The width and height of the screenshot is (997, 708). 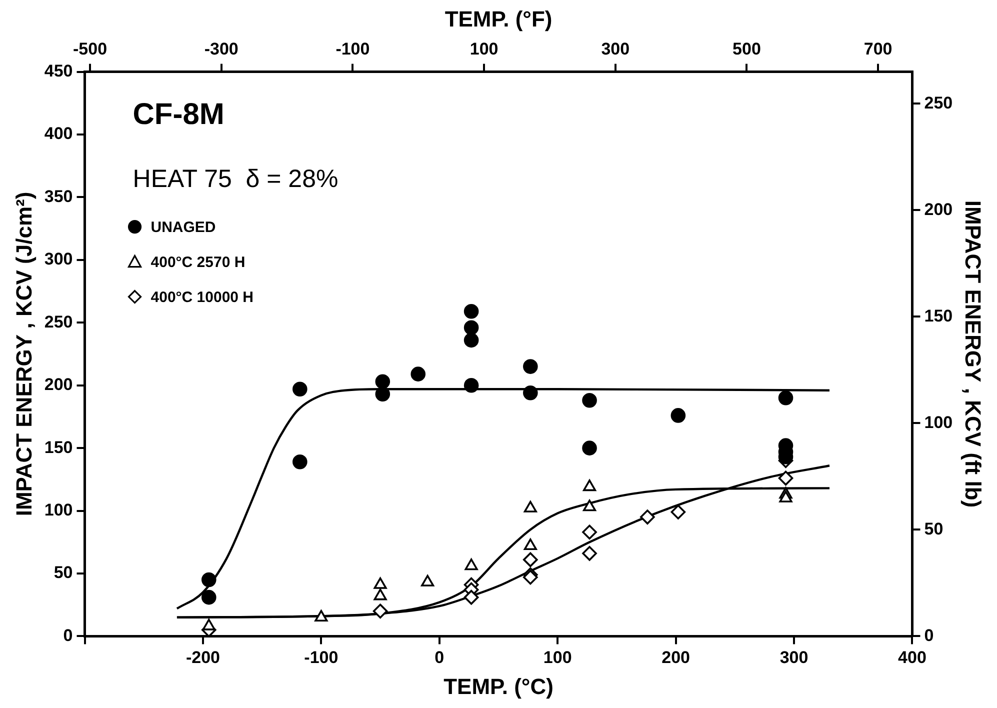 What do you see at coordinates (557, 658) in the screenshot?
I see `x-tick-label: 100` at bounding box center [557, 658].